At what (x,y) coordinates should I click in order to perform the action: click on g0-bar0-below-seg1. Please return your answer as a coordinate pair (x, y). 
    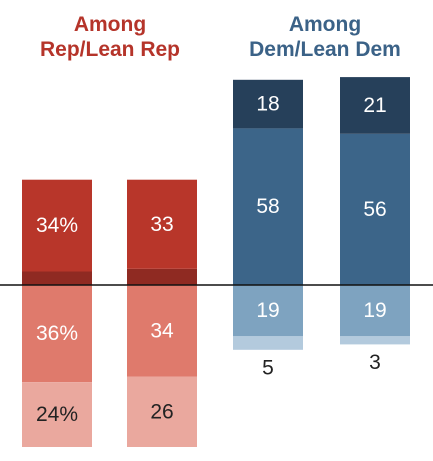
    Looking at the image, I should click on (57, 414).